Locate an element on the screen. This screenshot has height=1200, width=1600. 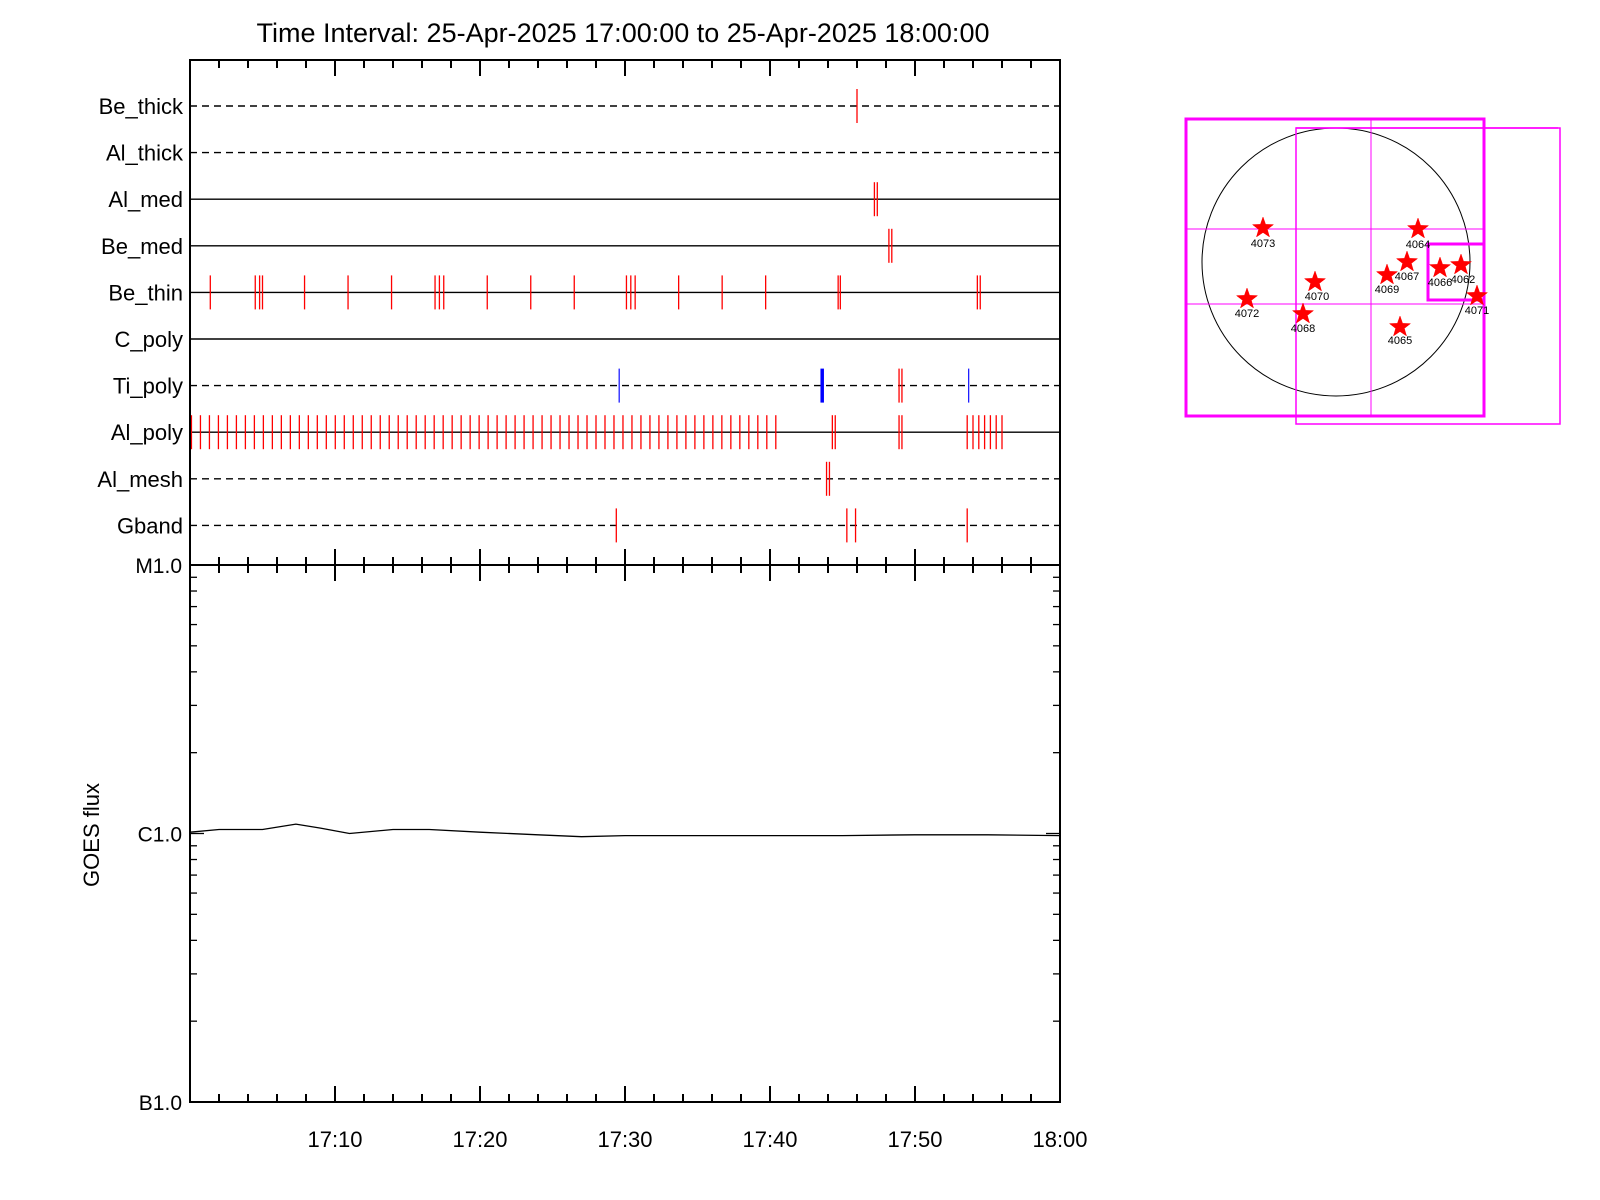
channel-row: Be_thin is located at coordinates (584, 292).